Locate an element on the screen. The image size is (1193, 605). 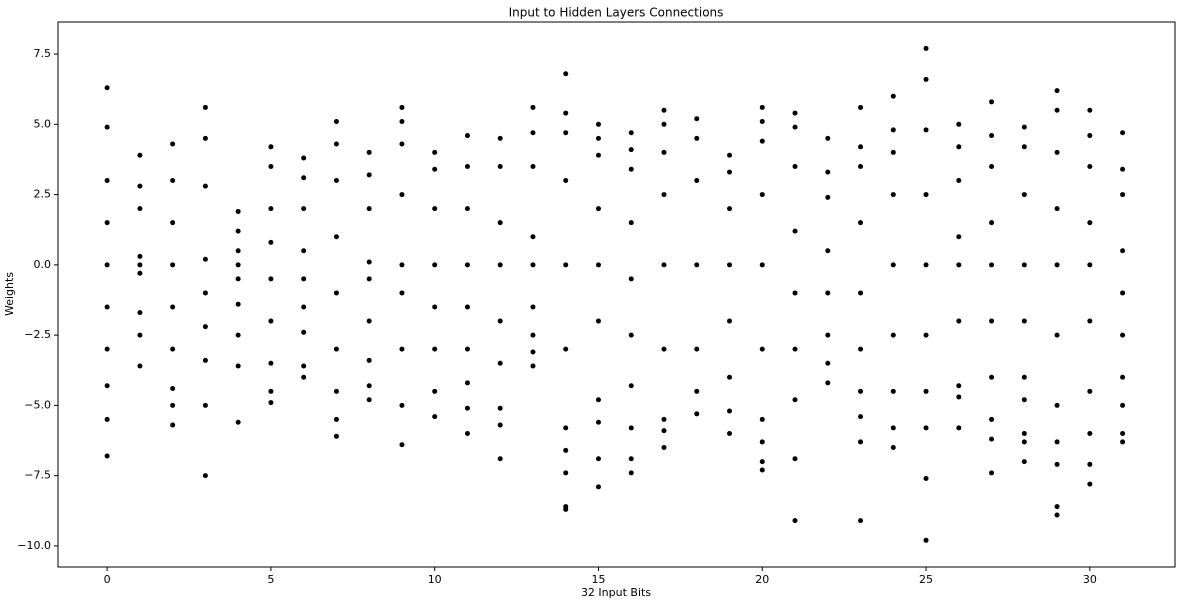
y-axis-label: Weights is located at coordinates (9, 294).